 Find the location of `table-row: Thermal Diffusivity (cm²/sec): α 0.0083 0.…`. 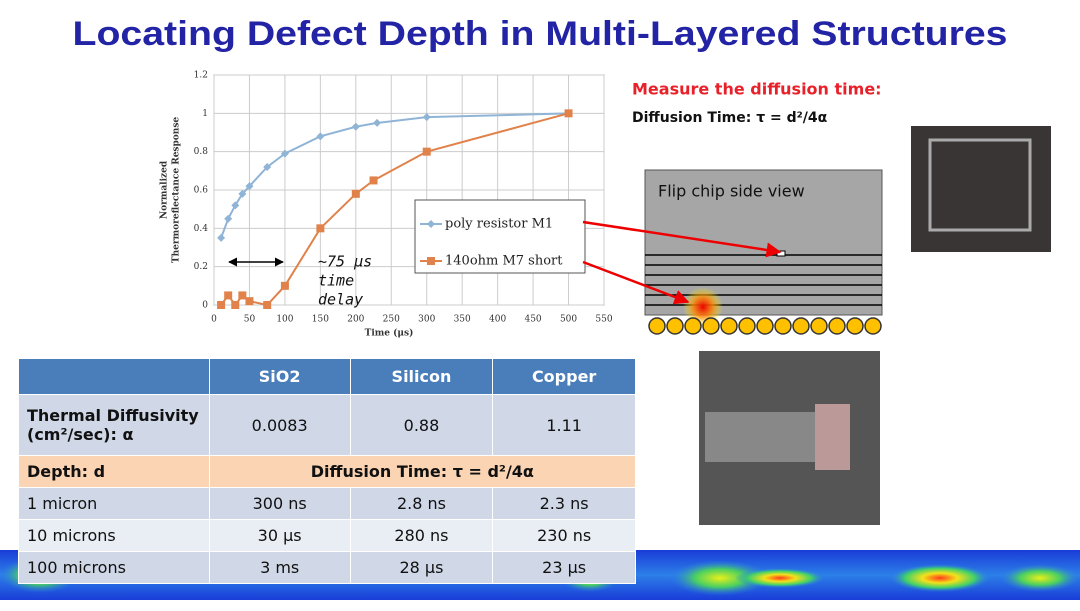

table-row: Thermal Diffusivity (cm²/sec): α 0.0083 0.… is located at coordinates (327, 425).